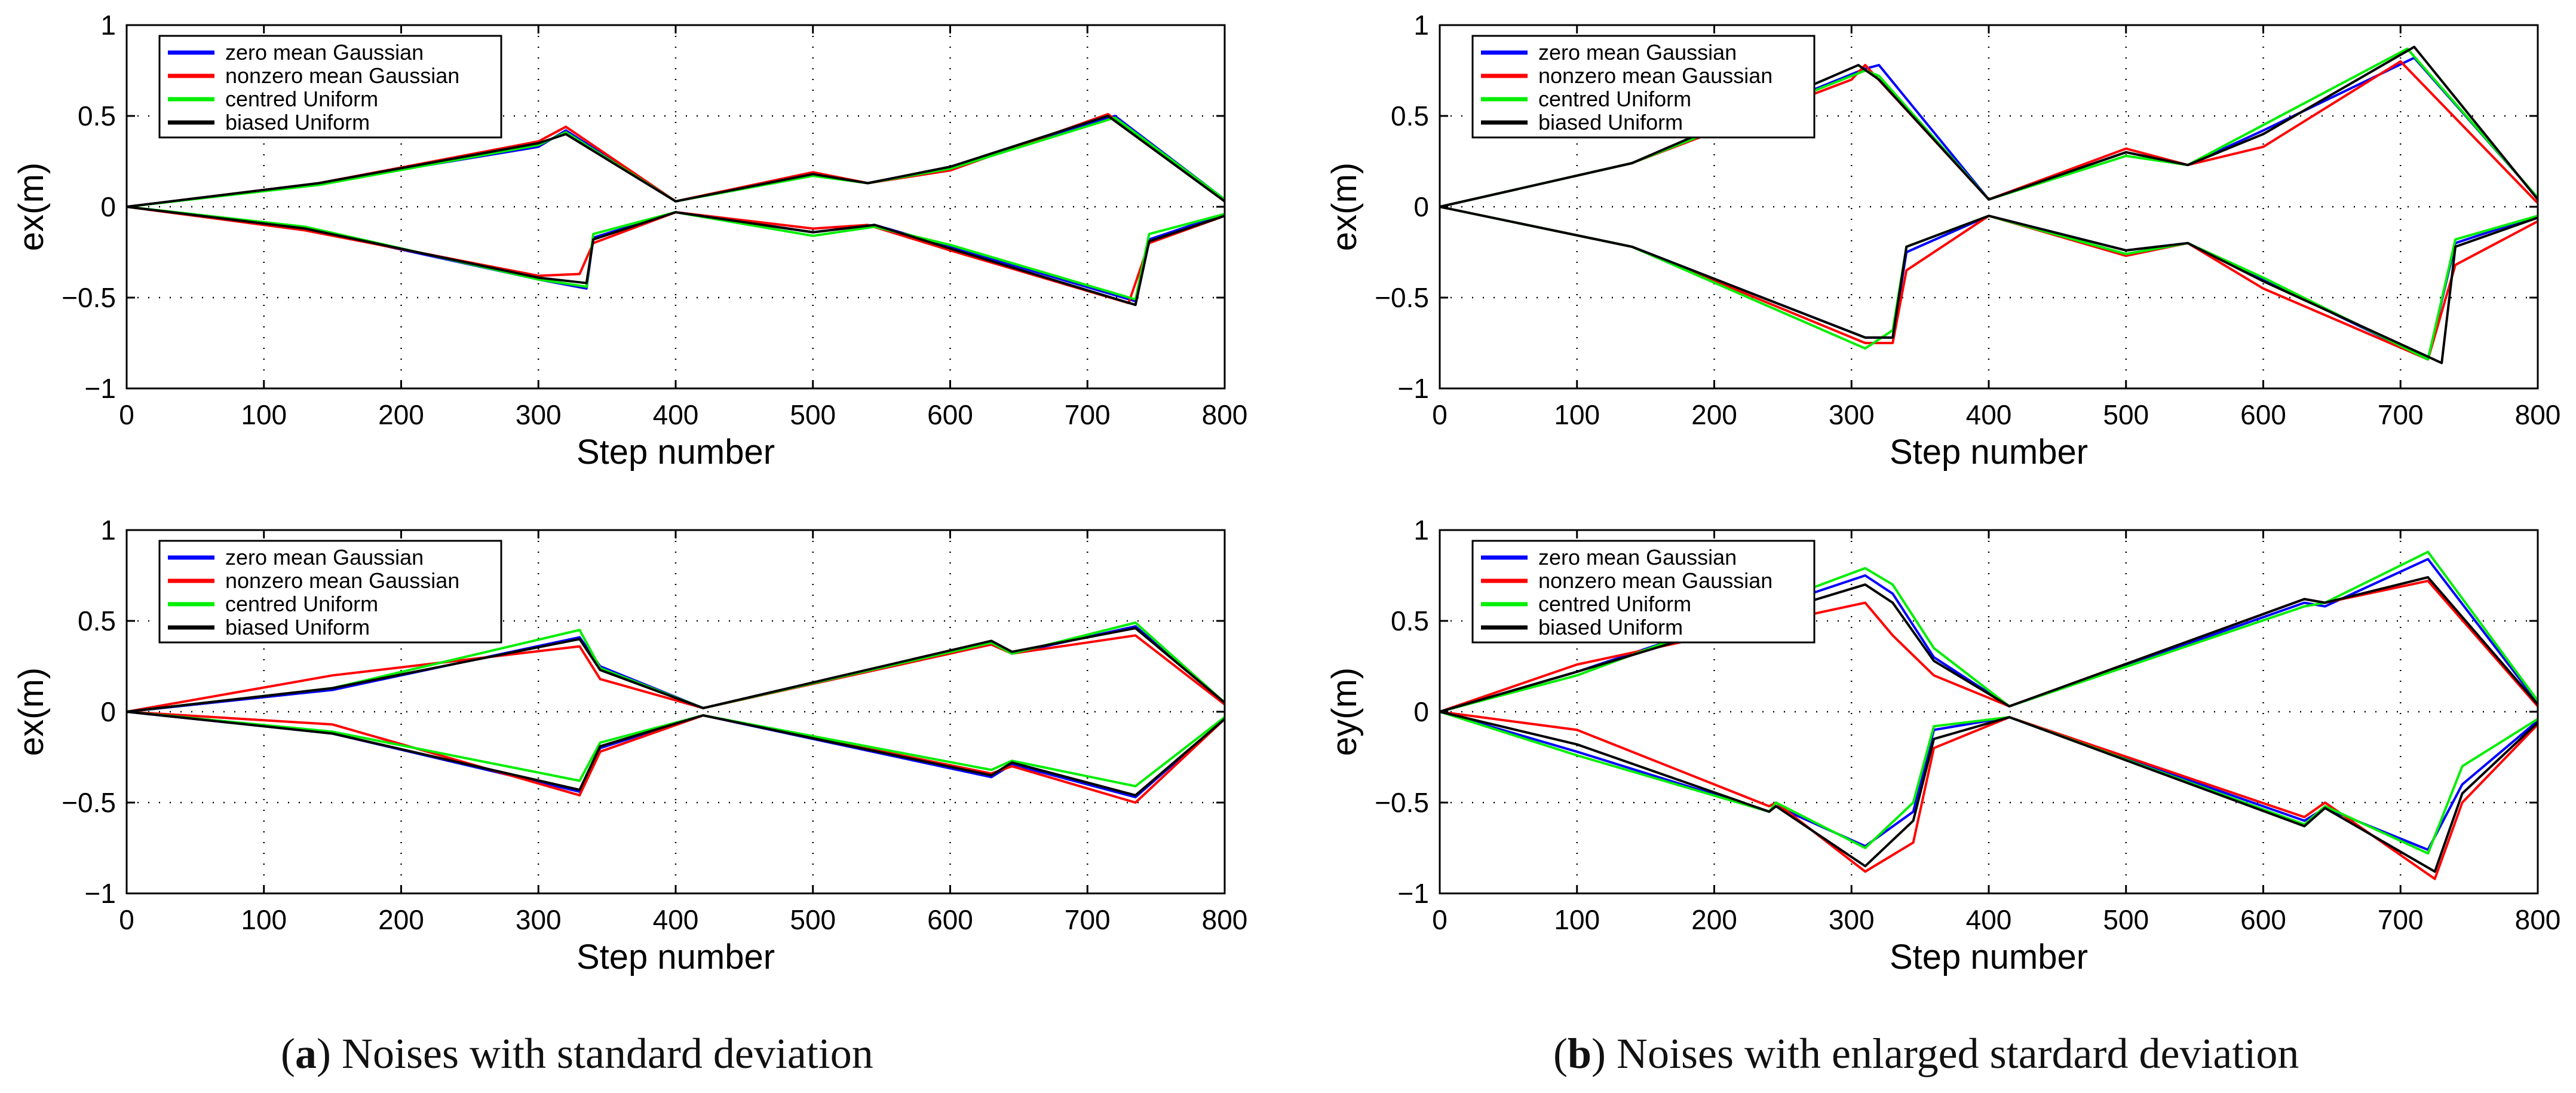 Image resolution: width=2576 pixels, height=1093 pixels. What do you see at coordinates (1958, 1053) in the screenshot?
I see `caption-b-text: Noises with enlarged stardard deviation` at bounding box center [1958, 1053].